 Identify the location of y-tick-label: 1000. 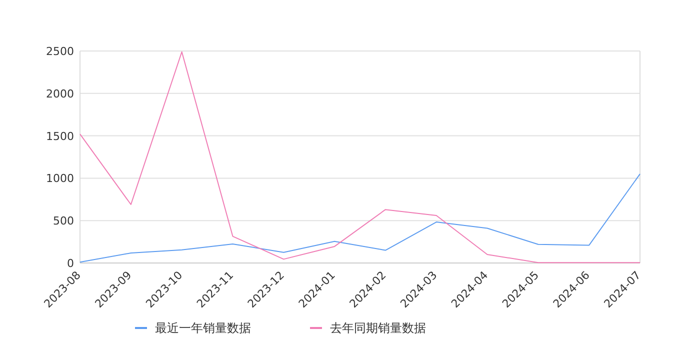
(60, 179).